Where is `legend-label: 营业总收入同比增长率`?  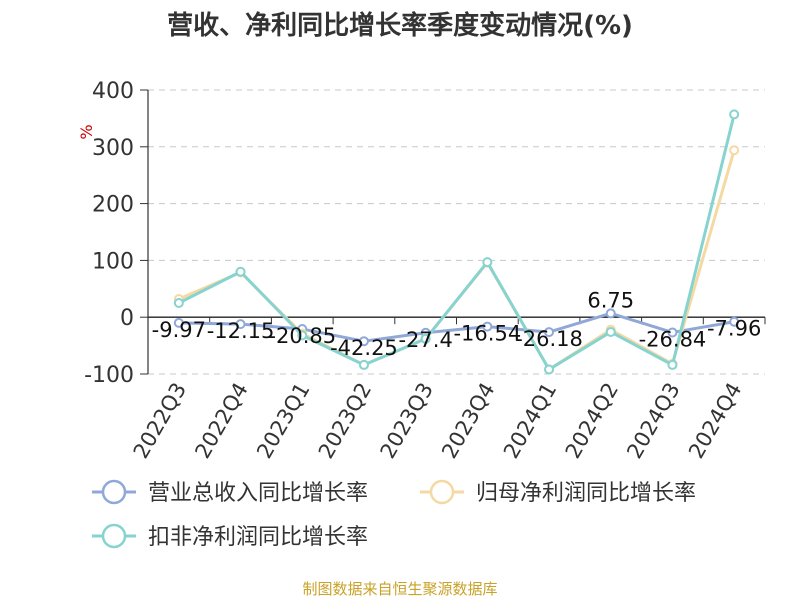
legend-label: 营业总收入同比增长率 is located at coordinates (258, 493).